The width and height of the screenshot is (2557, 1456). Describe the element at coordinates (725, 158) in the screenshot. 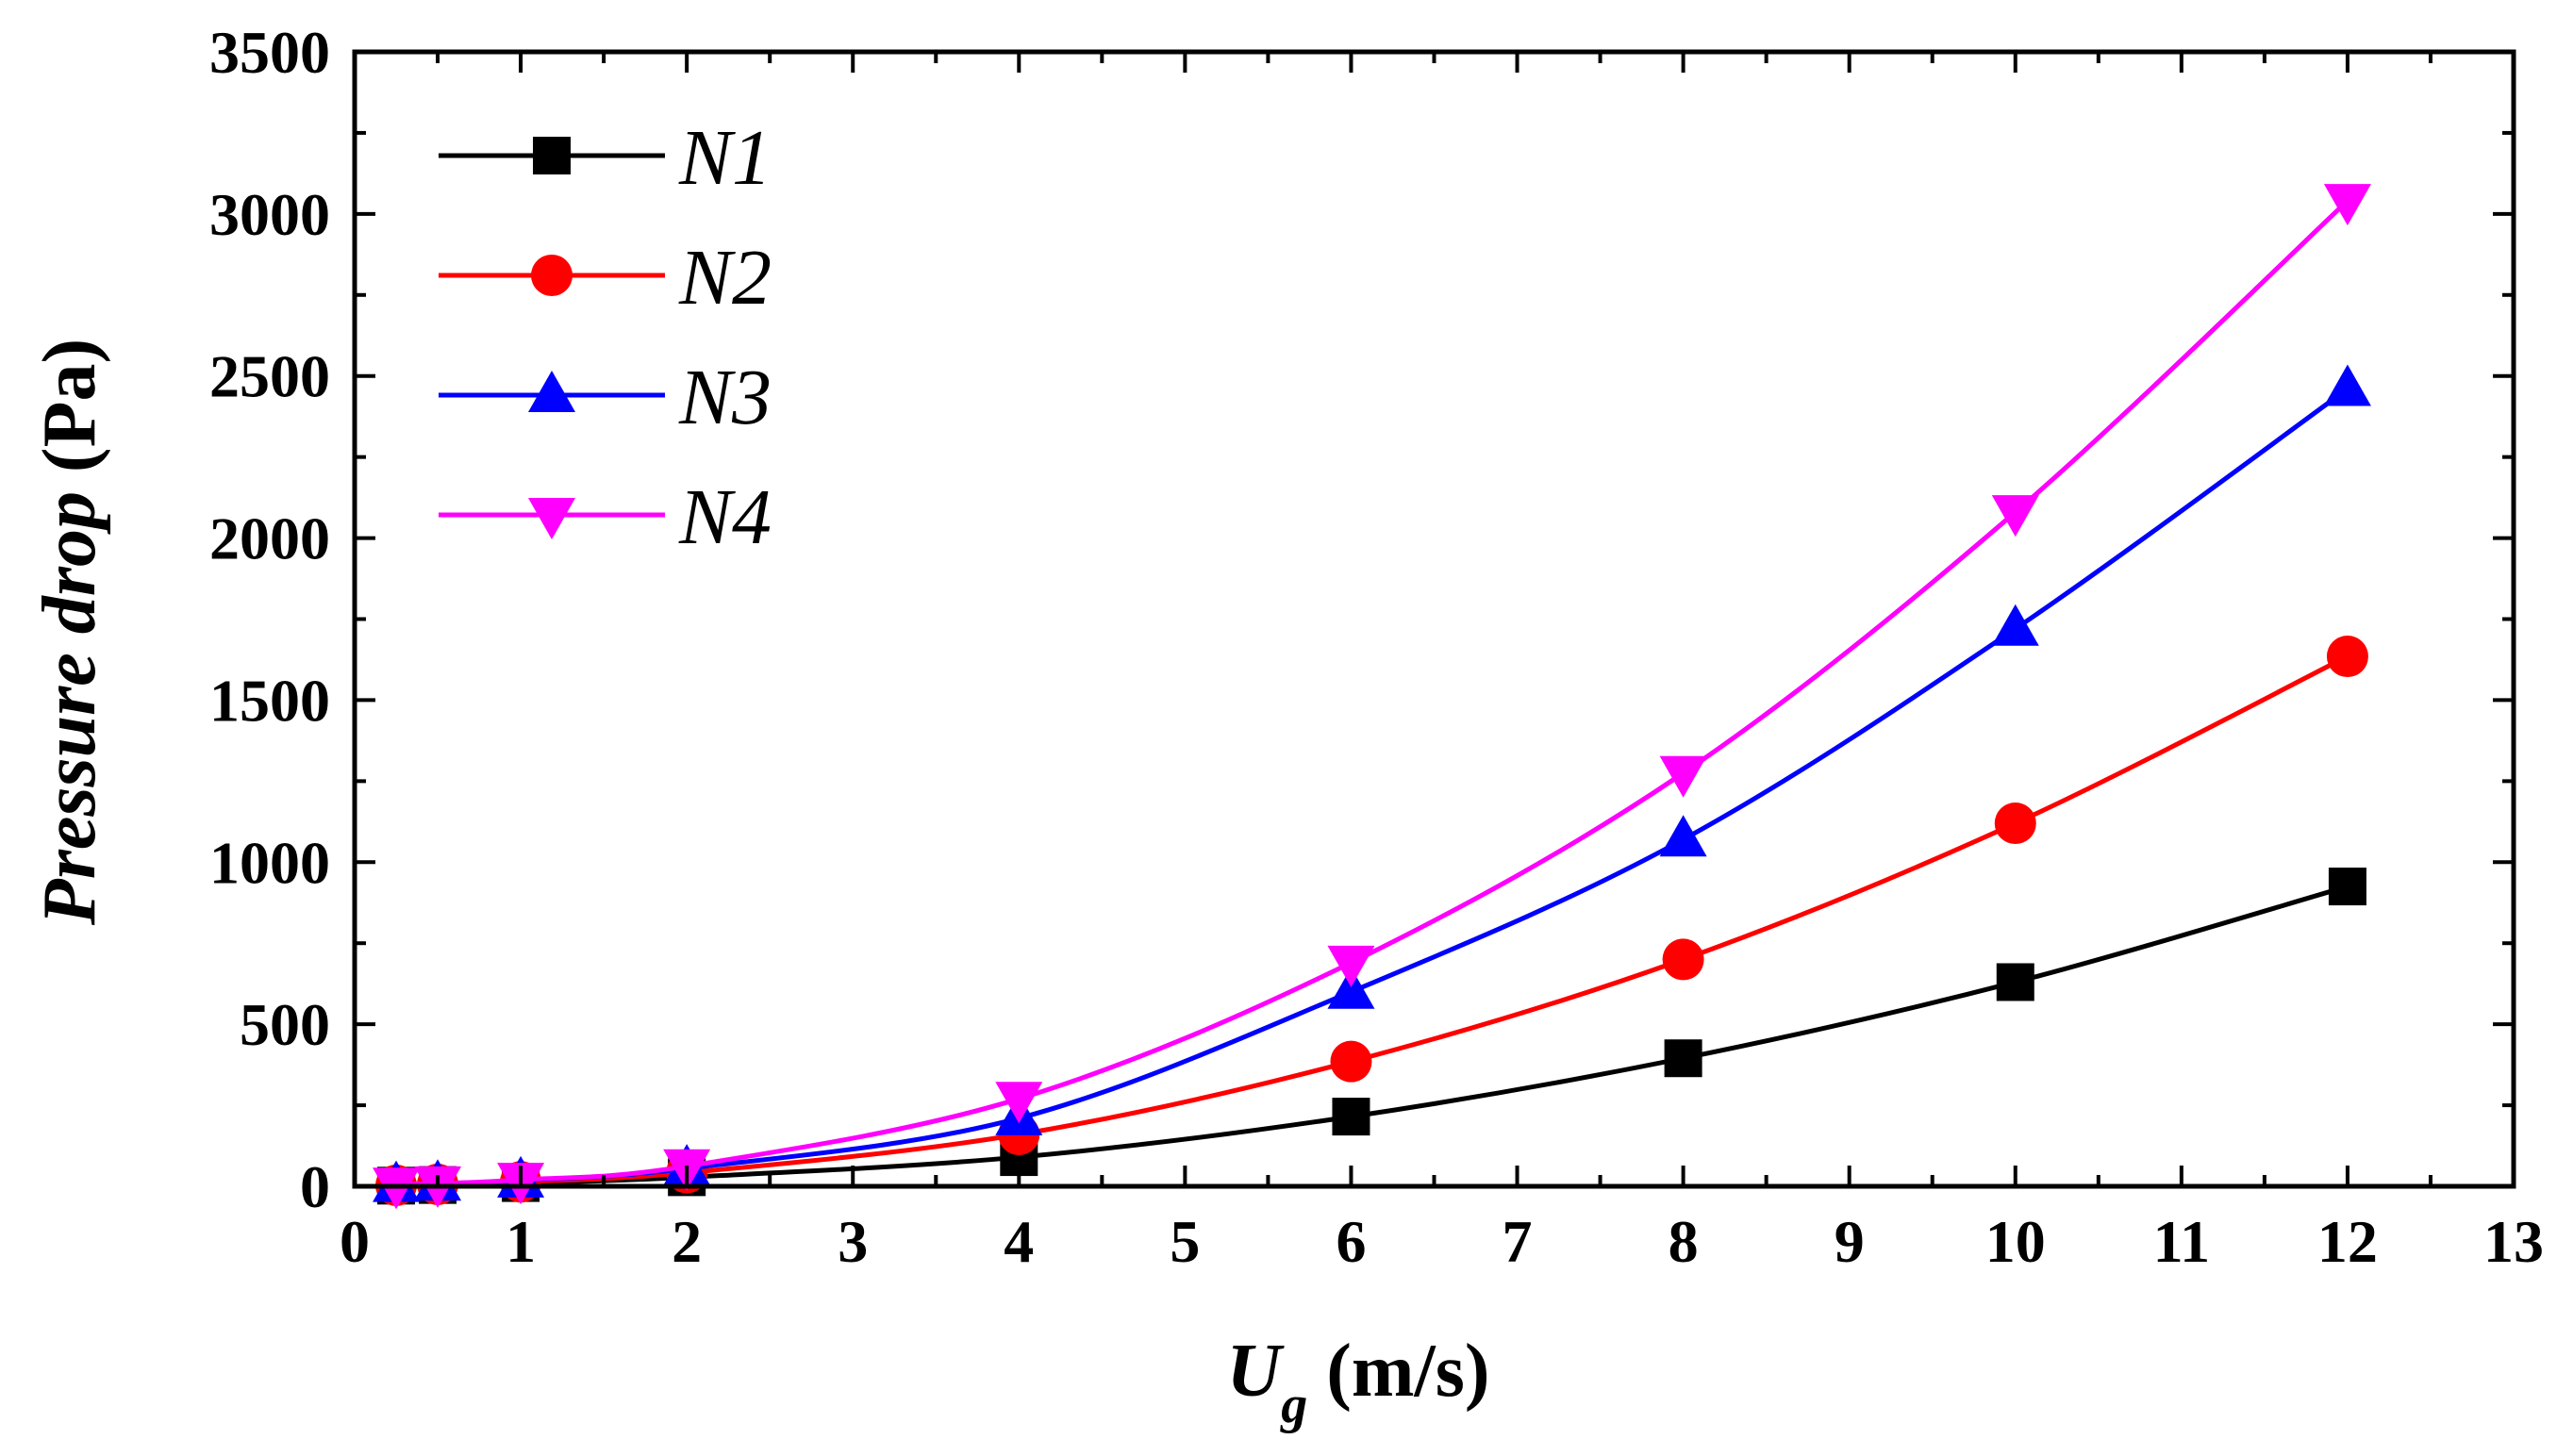

I see `legend-label-n1: N1` at that location.